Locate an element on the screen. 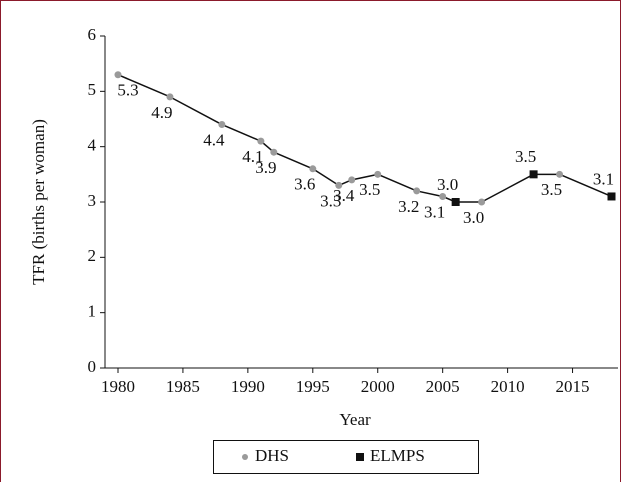 The width and height of the screenshot is (624, 482). x-tick-label: 2010 is located at coordinates (508, 386).